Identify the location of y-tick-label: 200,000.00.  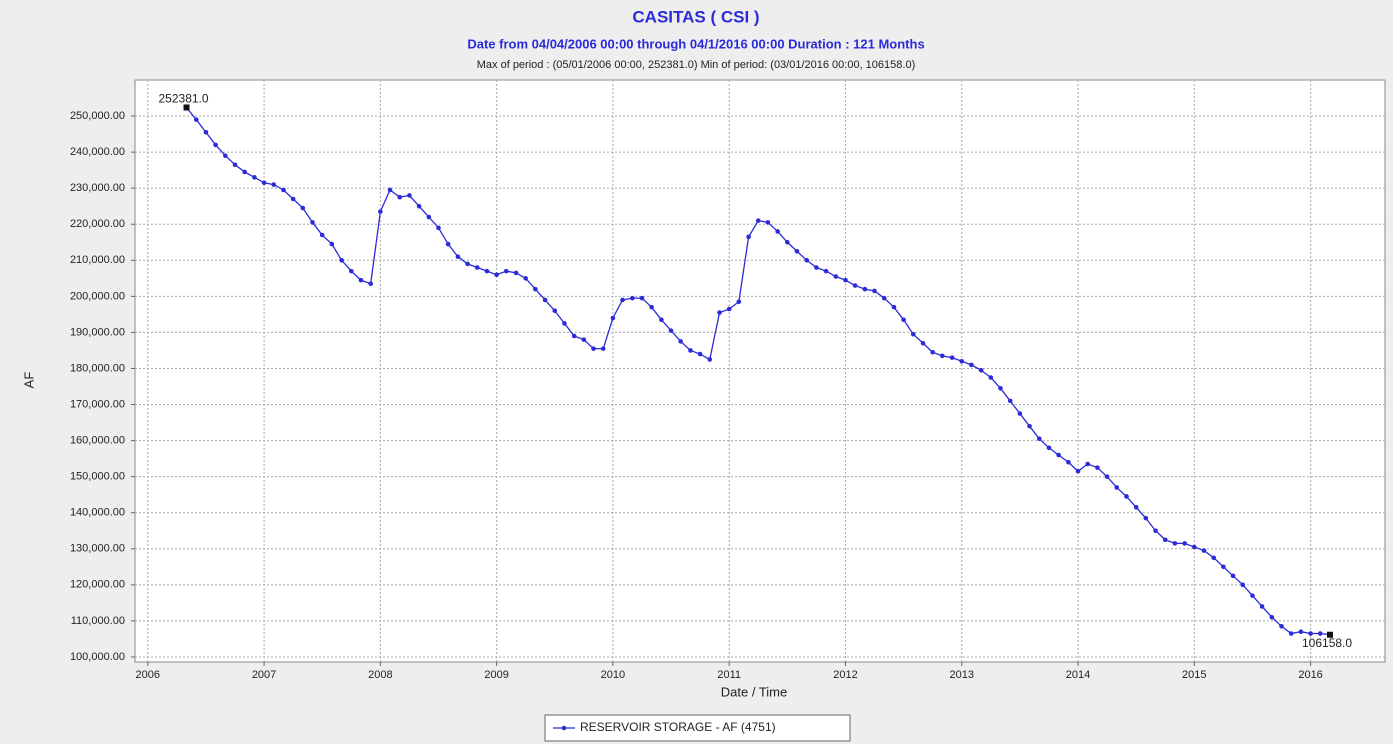
(97, 296).